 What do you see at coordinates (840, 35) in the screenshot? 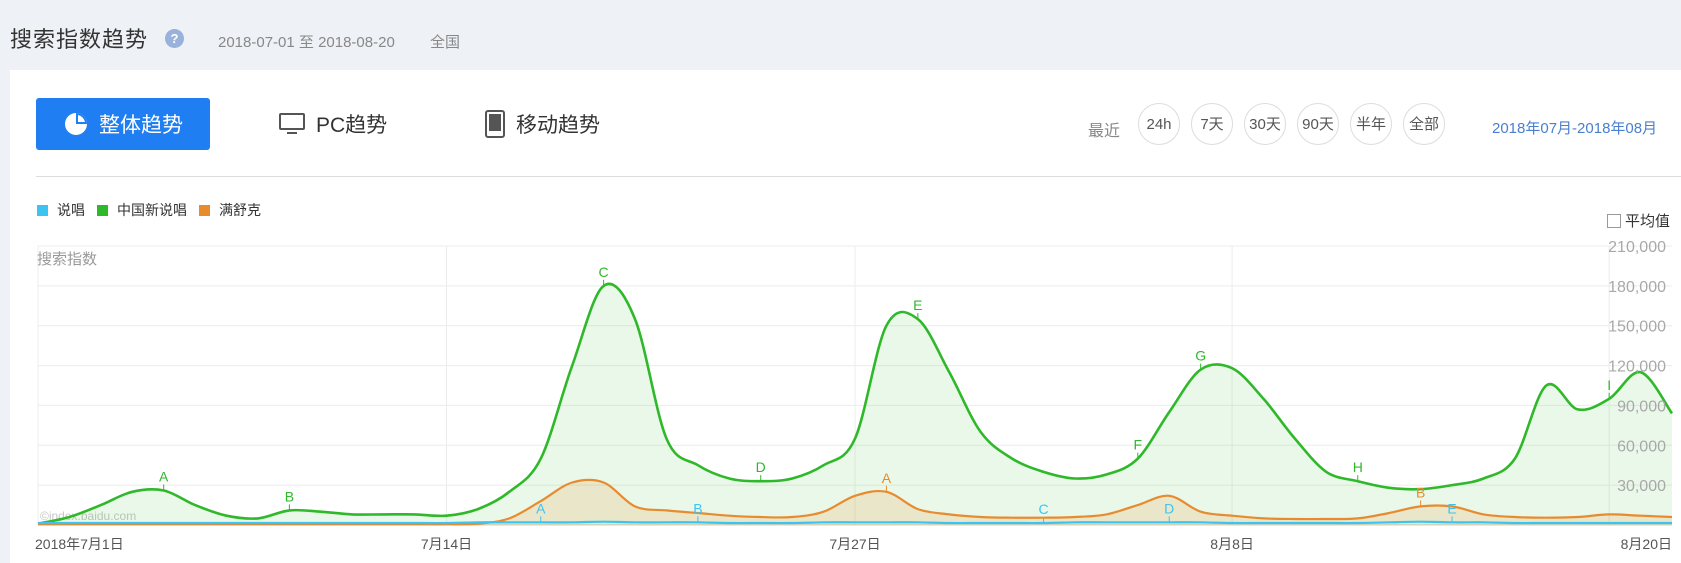
I see `top-header: 搜索指数趋势 ? 2018-07-01 至 2018-08-20 全国` at bounding box center [840, 35].